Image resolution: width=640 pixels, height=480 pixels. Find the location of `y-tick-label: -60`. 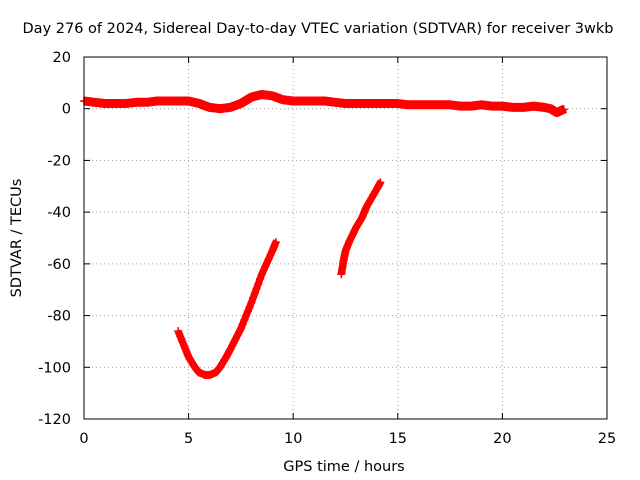

y-tick-label: -60 is located at coordinates (59, 265).